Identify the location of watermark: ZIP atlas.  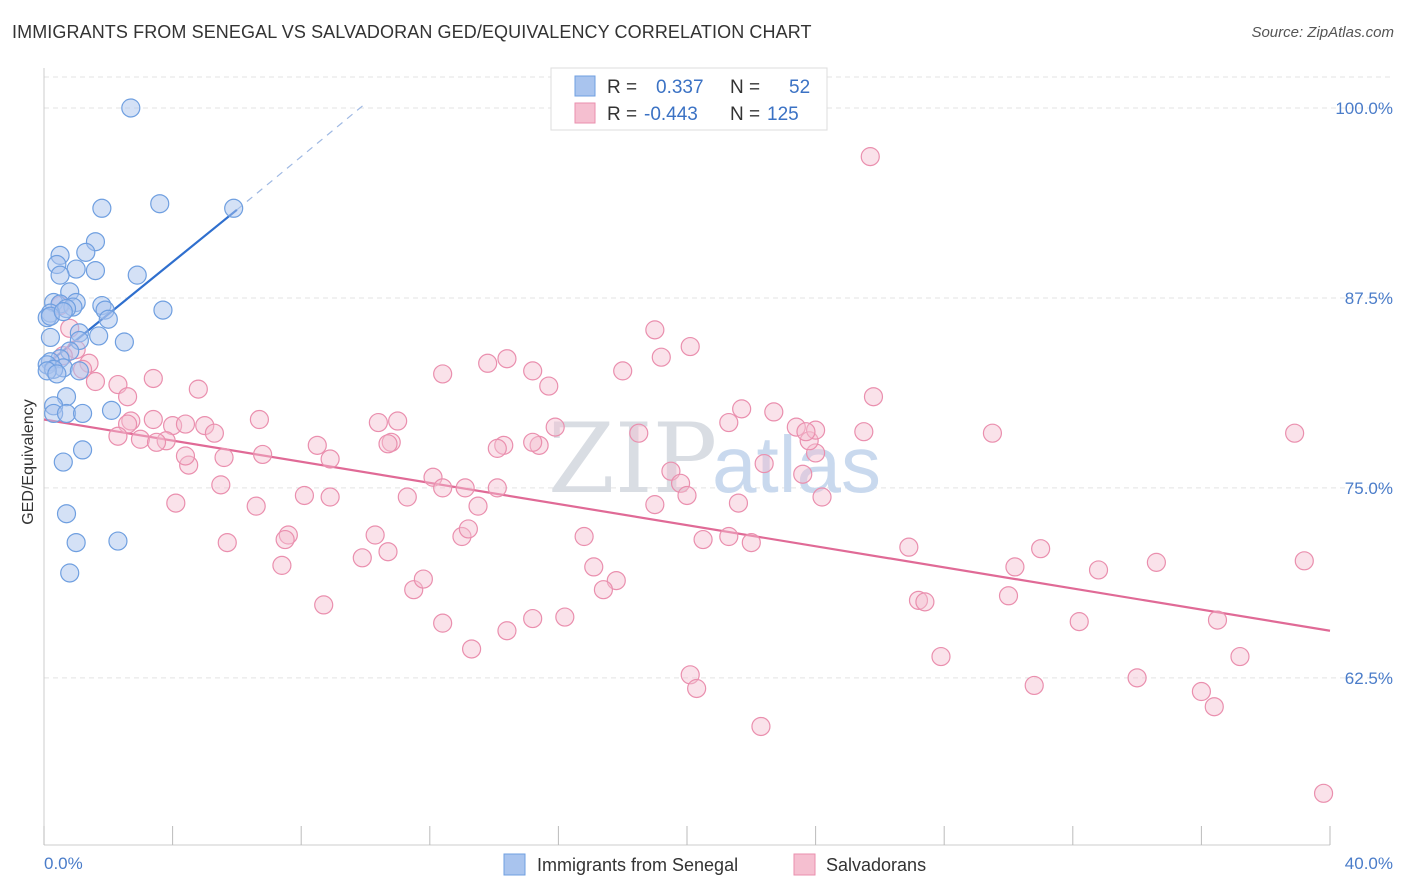
(714, 459).